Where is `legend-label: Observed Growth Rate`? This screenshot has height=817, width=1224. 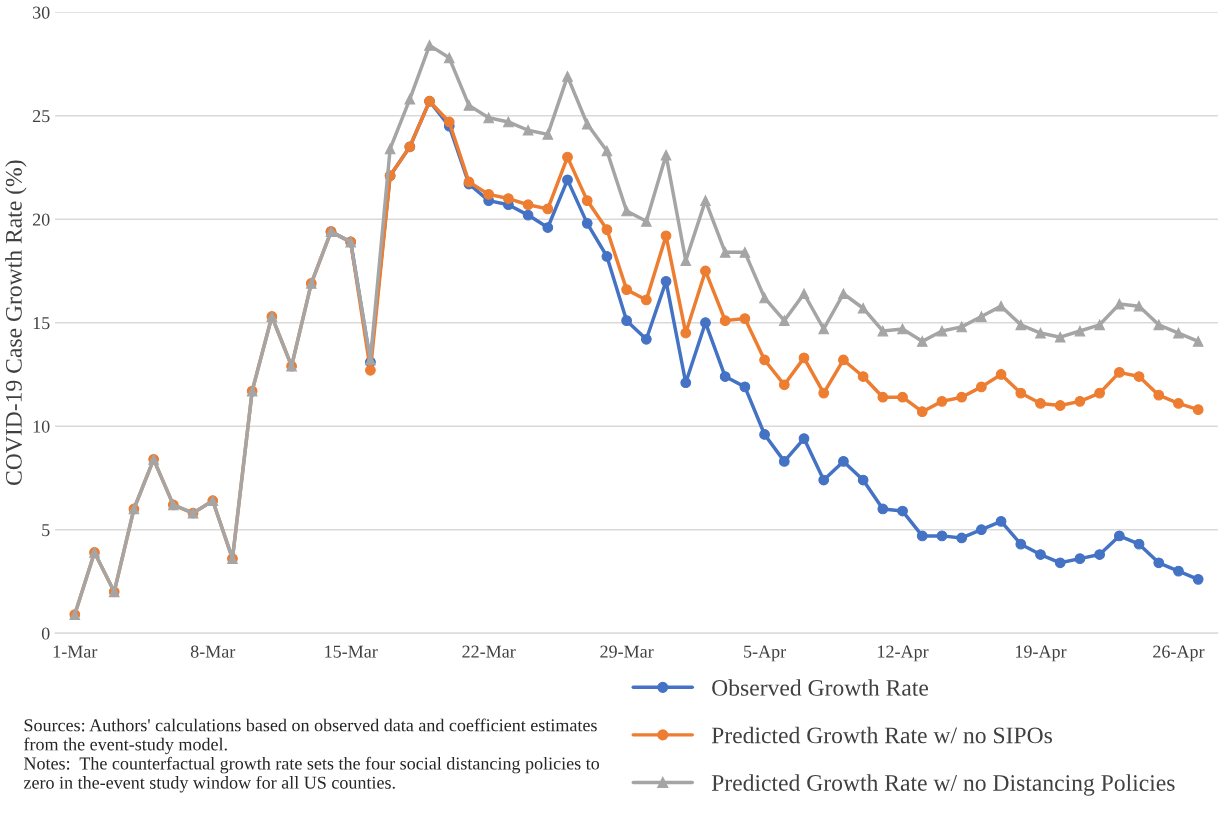
legend-label: Observed Growth Rate is located at coordinates (820, 687).